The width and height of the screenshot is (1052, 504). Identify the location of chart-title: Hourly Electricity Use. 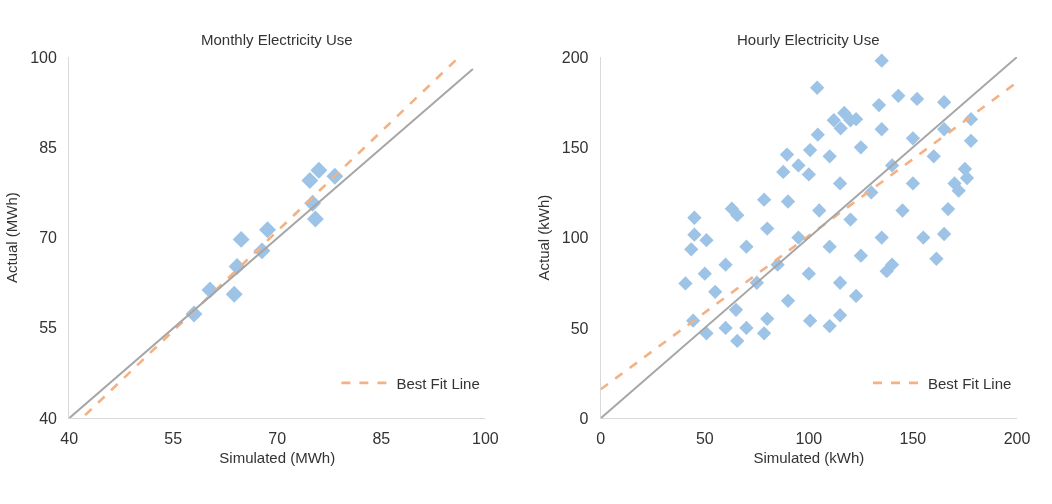
(808, 39).